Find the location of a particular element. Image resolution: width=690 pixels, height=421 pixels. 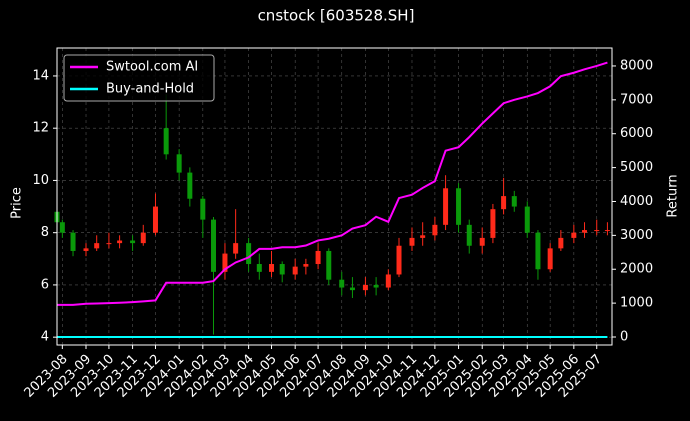

y-axis-label: Price is located at coordinates (17, 203).